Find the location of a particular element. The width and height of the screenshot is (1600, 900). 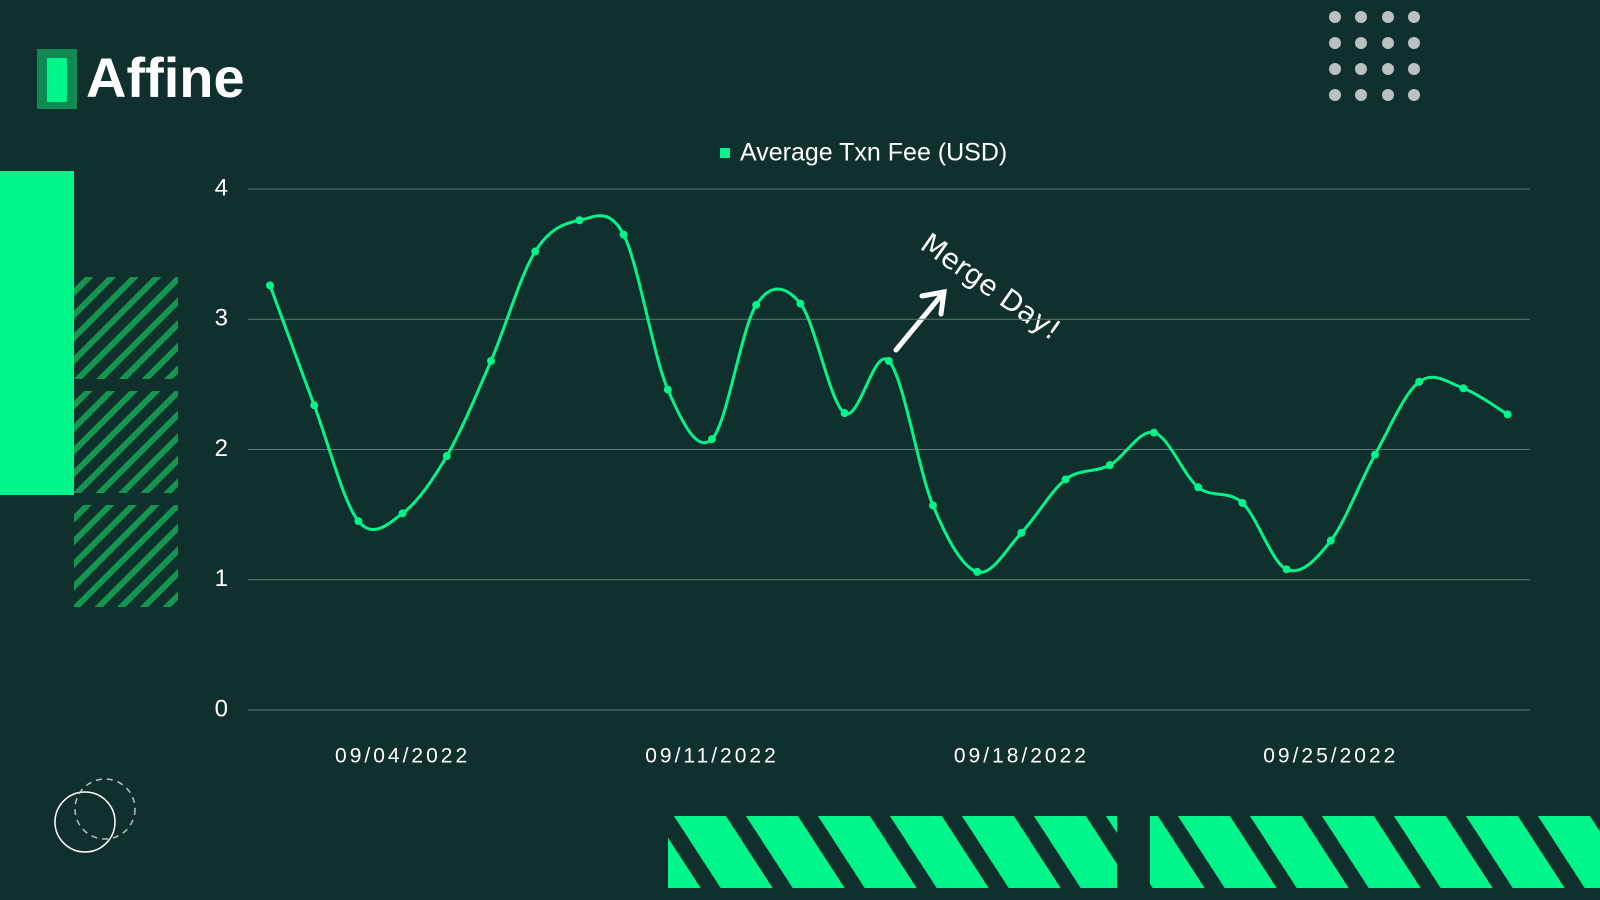

dot-grid is located at coordinates (1374, 56).